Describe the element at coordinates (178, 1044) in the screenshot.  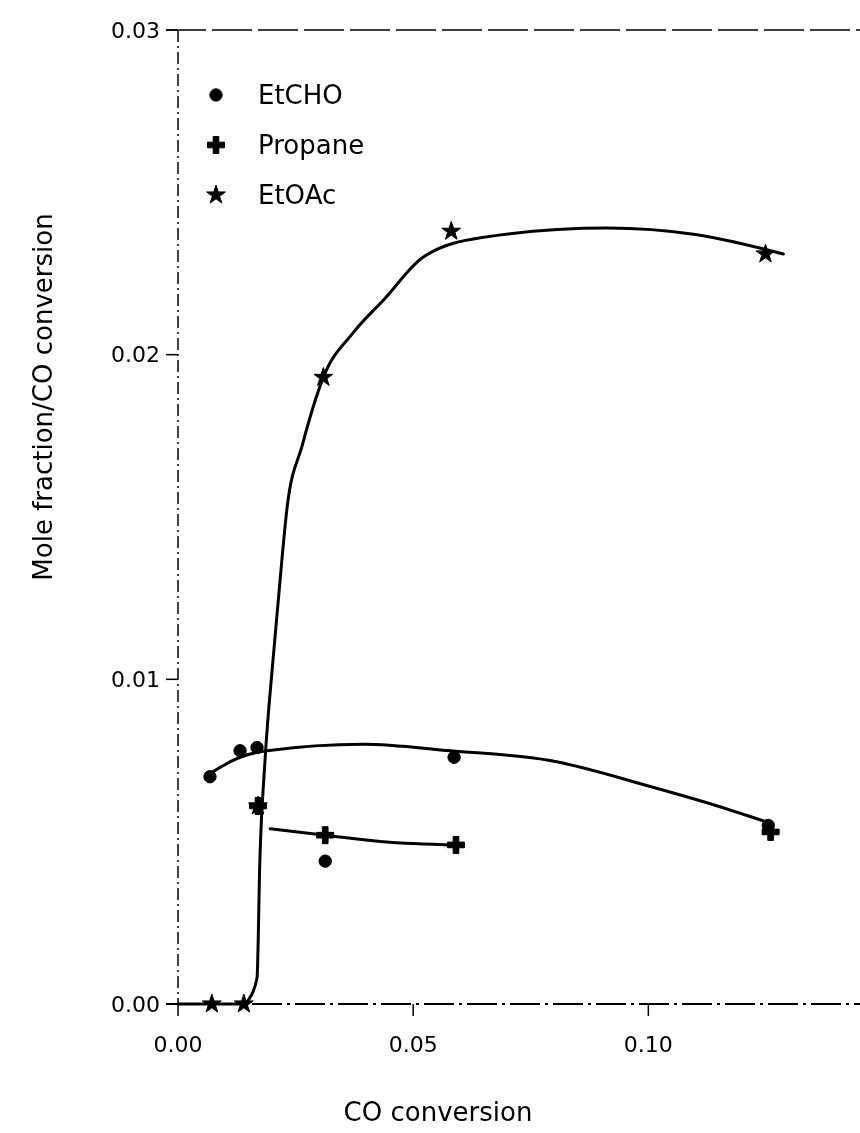
I see `x-tick-label: 0.00` at that location.